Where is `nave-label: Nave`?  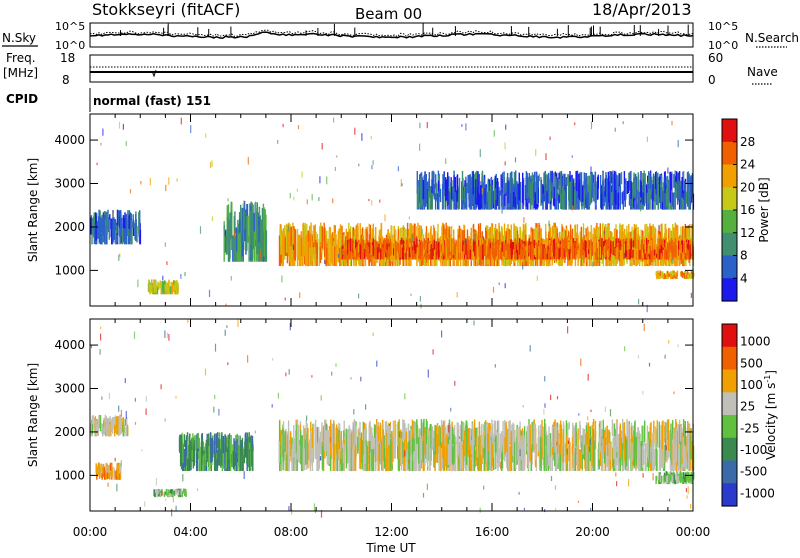 nave-label: Nave is located at coordinates (762, 72).